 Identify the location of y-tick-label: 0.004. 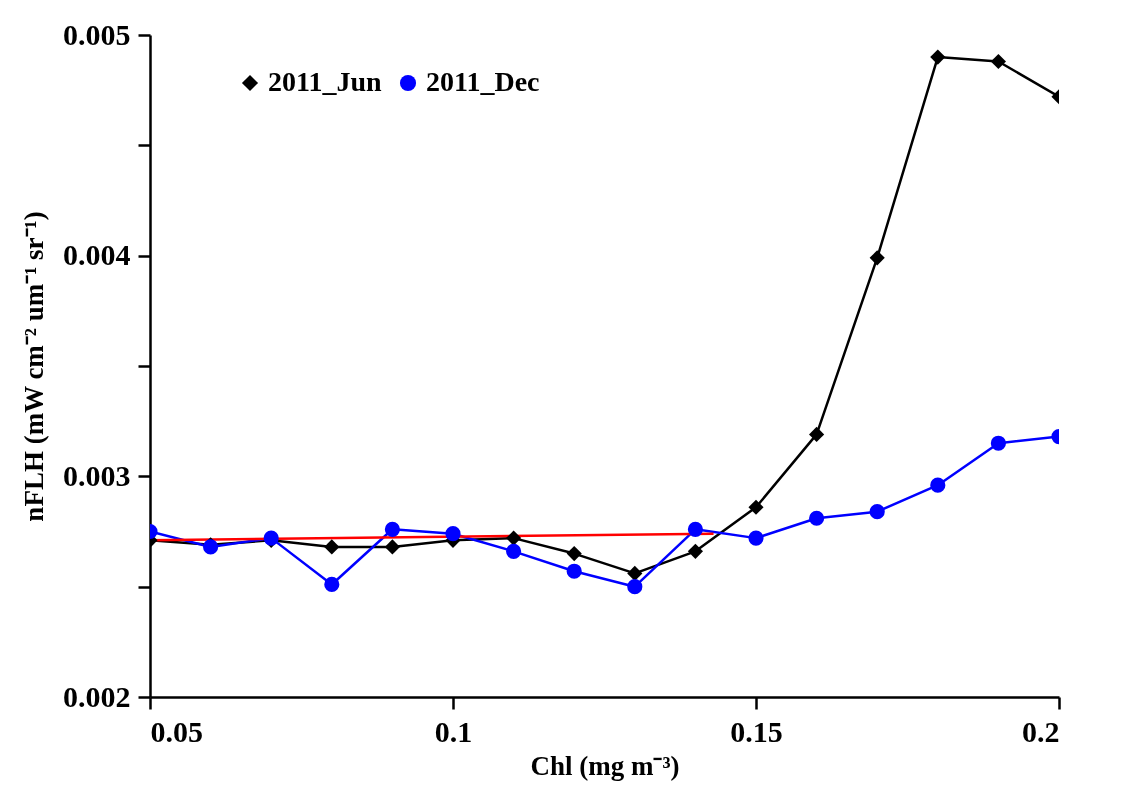
(97, 255).